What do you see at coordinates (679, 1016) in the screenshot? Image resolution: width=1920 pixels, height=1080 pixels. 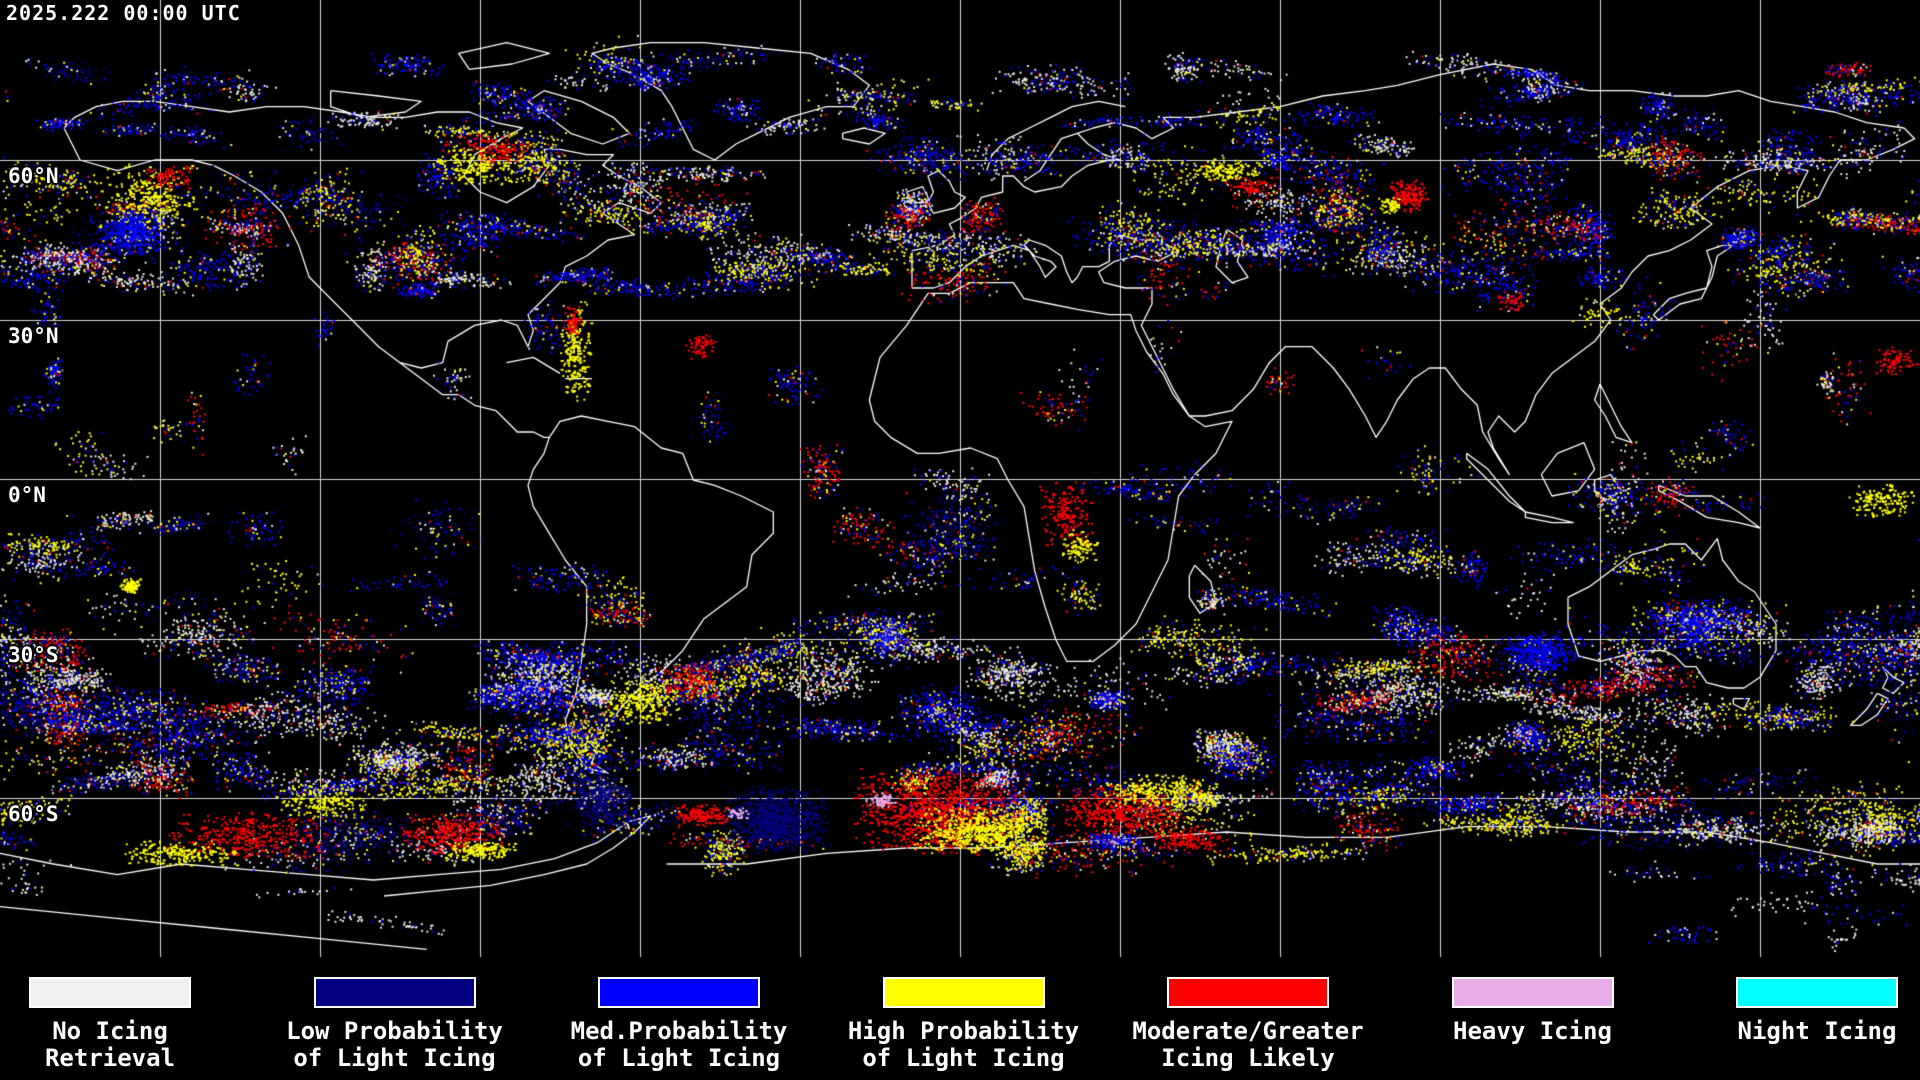 I see `legend-item-med-probability: Med.Probability of Light Icing` at bounding box center [679, 1016].